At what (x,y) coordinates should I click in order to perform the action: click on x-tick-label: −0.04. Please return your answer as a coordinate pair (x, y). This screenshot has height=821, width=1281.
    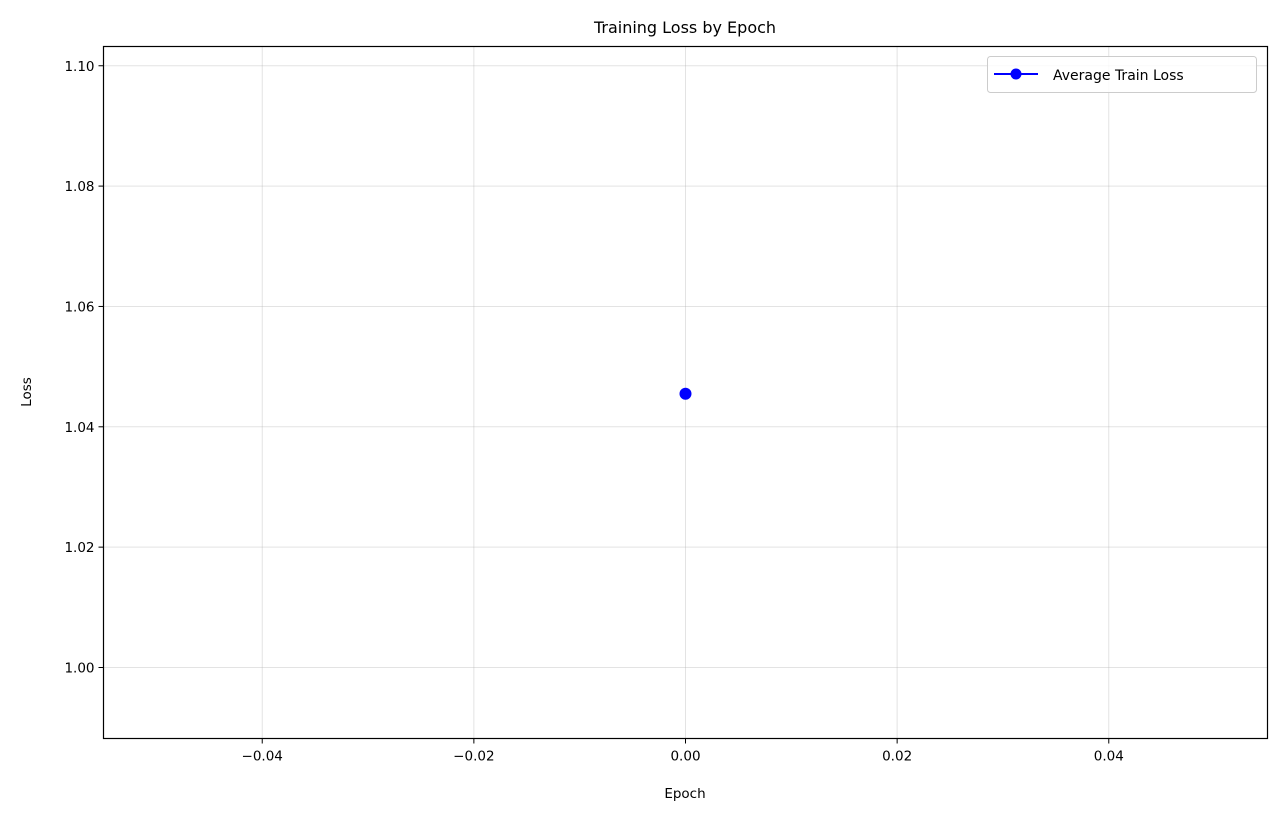
    Looking at the image, I should click on (262, 757).